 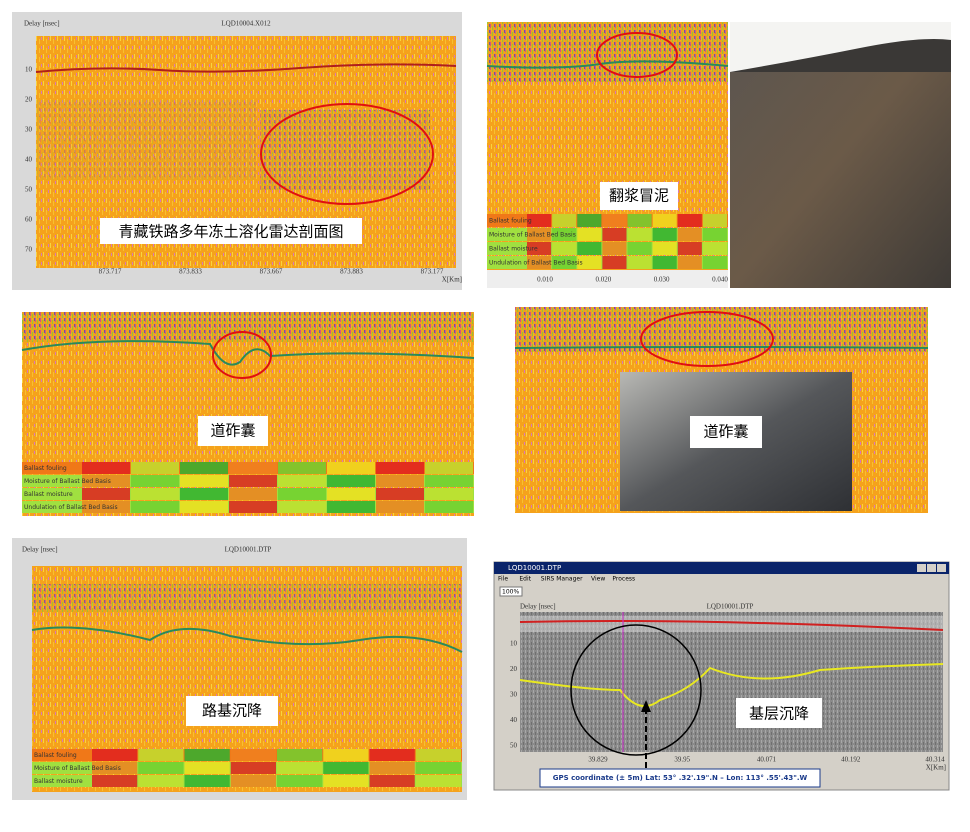 I want to click on y-tick-label: 20, so click(x=29, y=100).